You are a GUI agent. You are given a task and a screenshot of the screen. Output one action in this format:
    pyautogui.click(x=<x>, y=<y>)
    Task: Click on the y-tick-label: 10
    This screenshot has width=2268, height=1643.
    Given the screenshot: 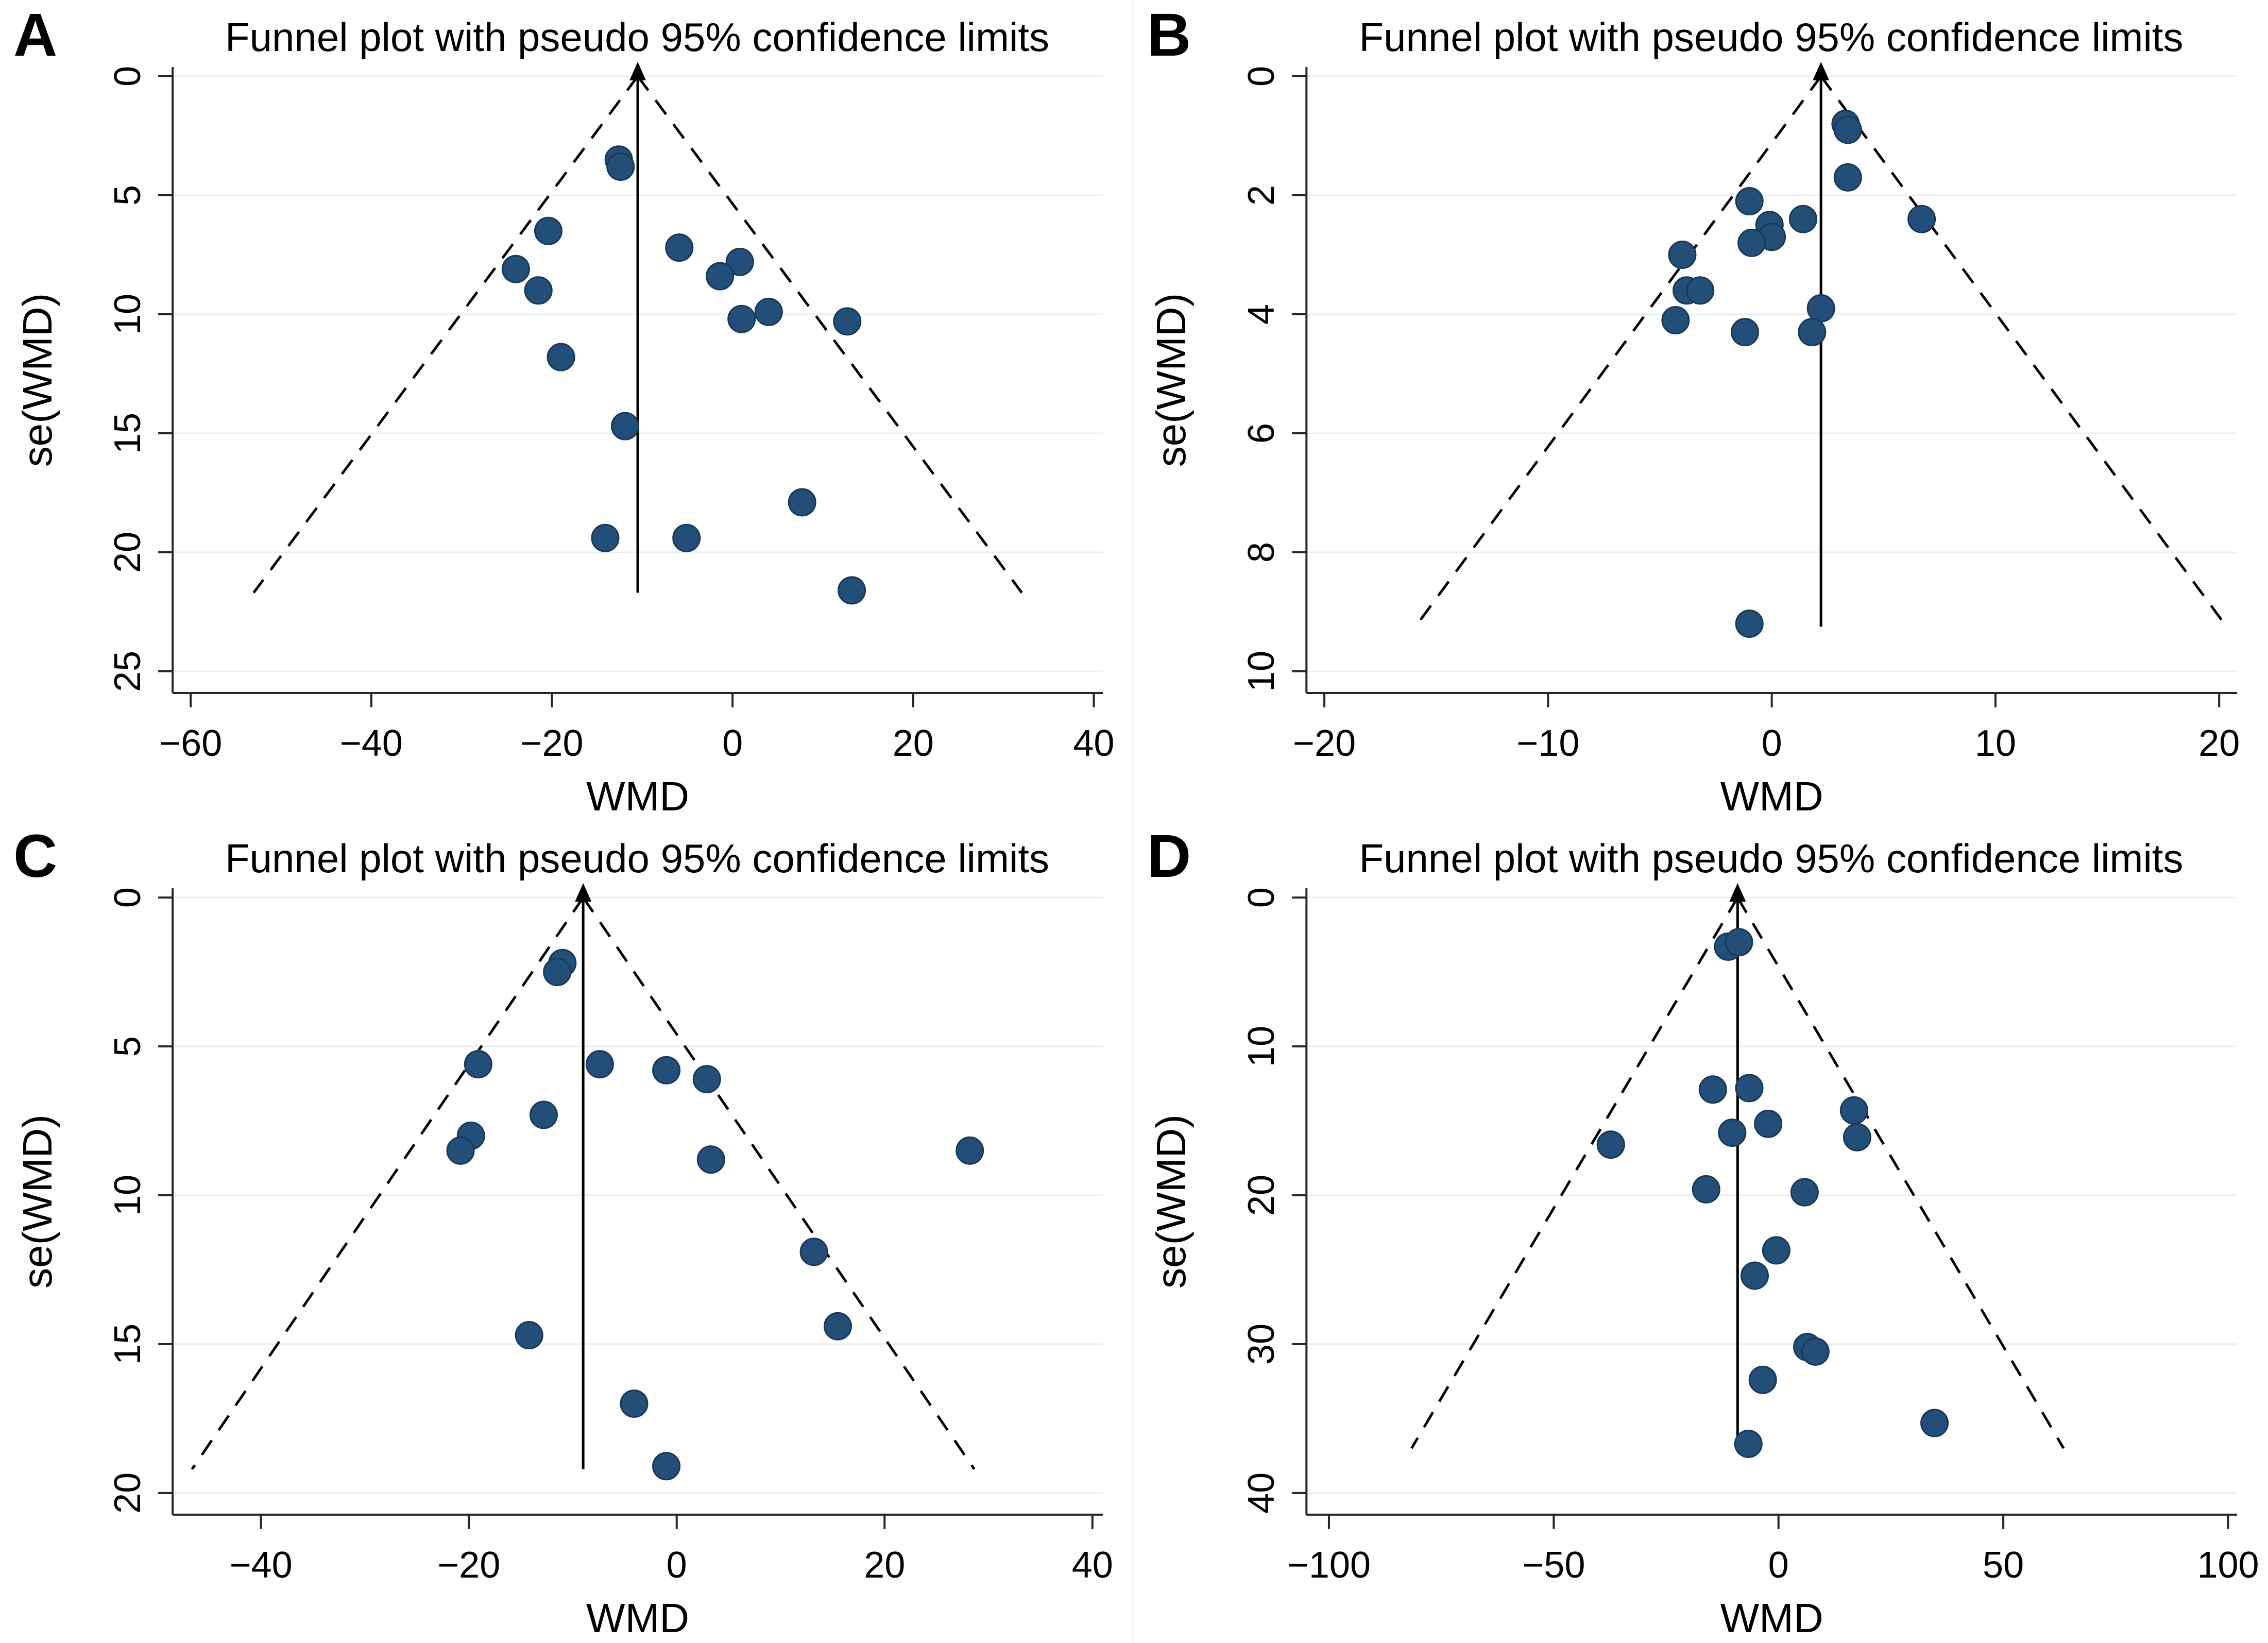 What is the action you would take?
    pyautogui.click(x=1261, y=1046)
    